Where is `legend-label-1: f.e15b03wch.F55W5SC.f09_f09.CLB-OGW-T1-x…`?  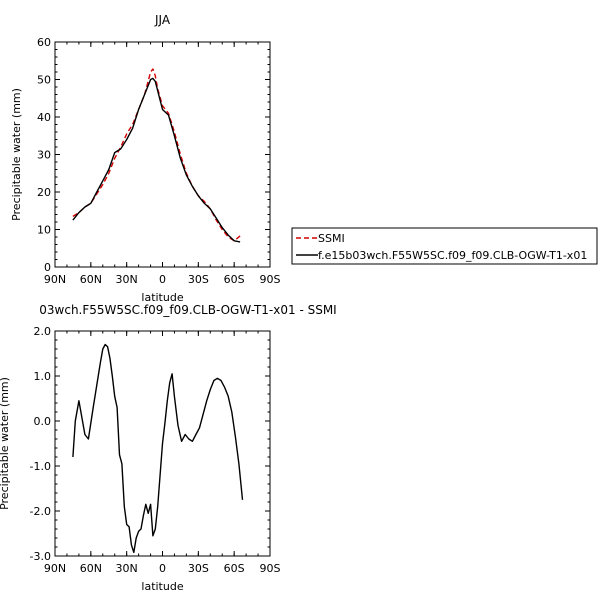 legend-label-1: f.e15b03wch.F55W5SC.f09_f09.CLB-OGW-T1-x… is located at coordinates (452, 255).